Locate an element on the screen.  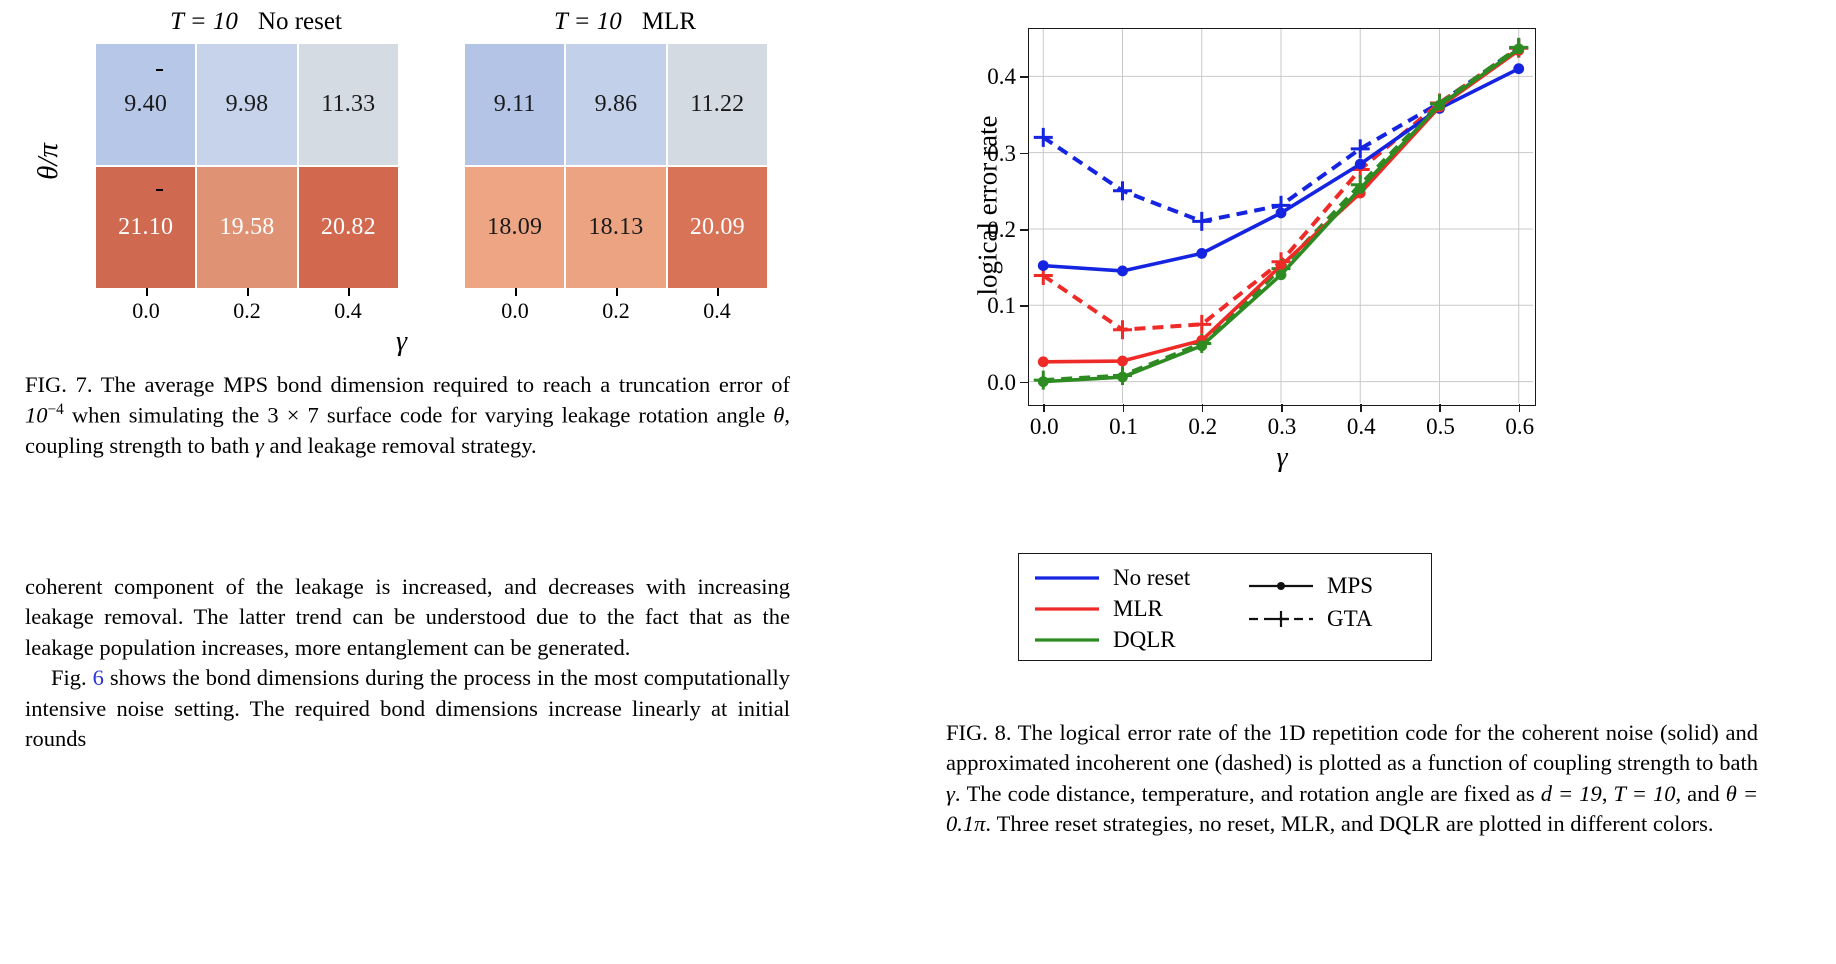
heatmap-cell: 9.11 is located at coordinates (515, 104).